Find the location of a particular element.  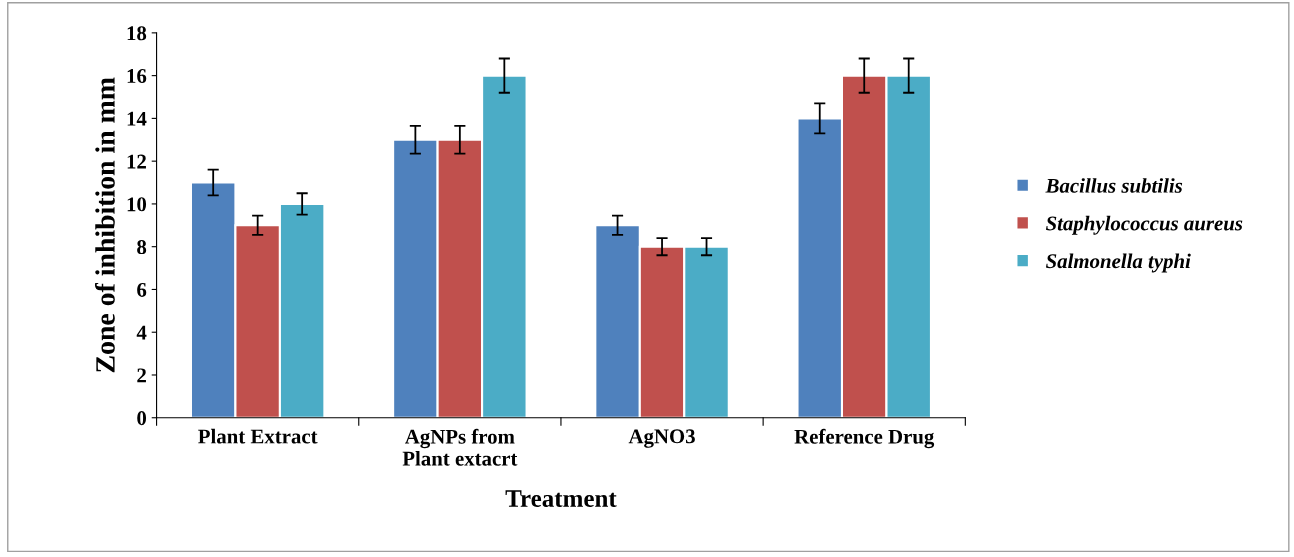

legend-label: Bacillus subtilis is located at coordinates (1114, 185).